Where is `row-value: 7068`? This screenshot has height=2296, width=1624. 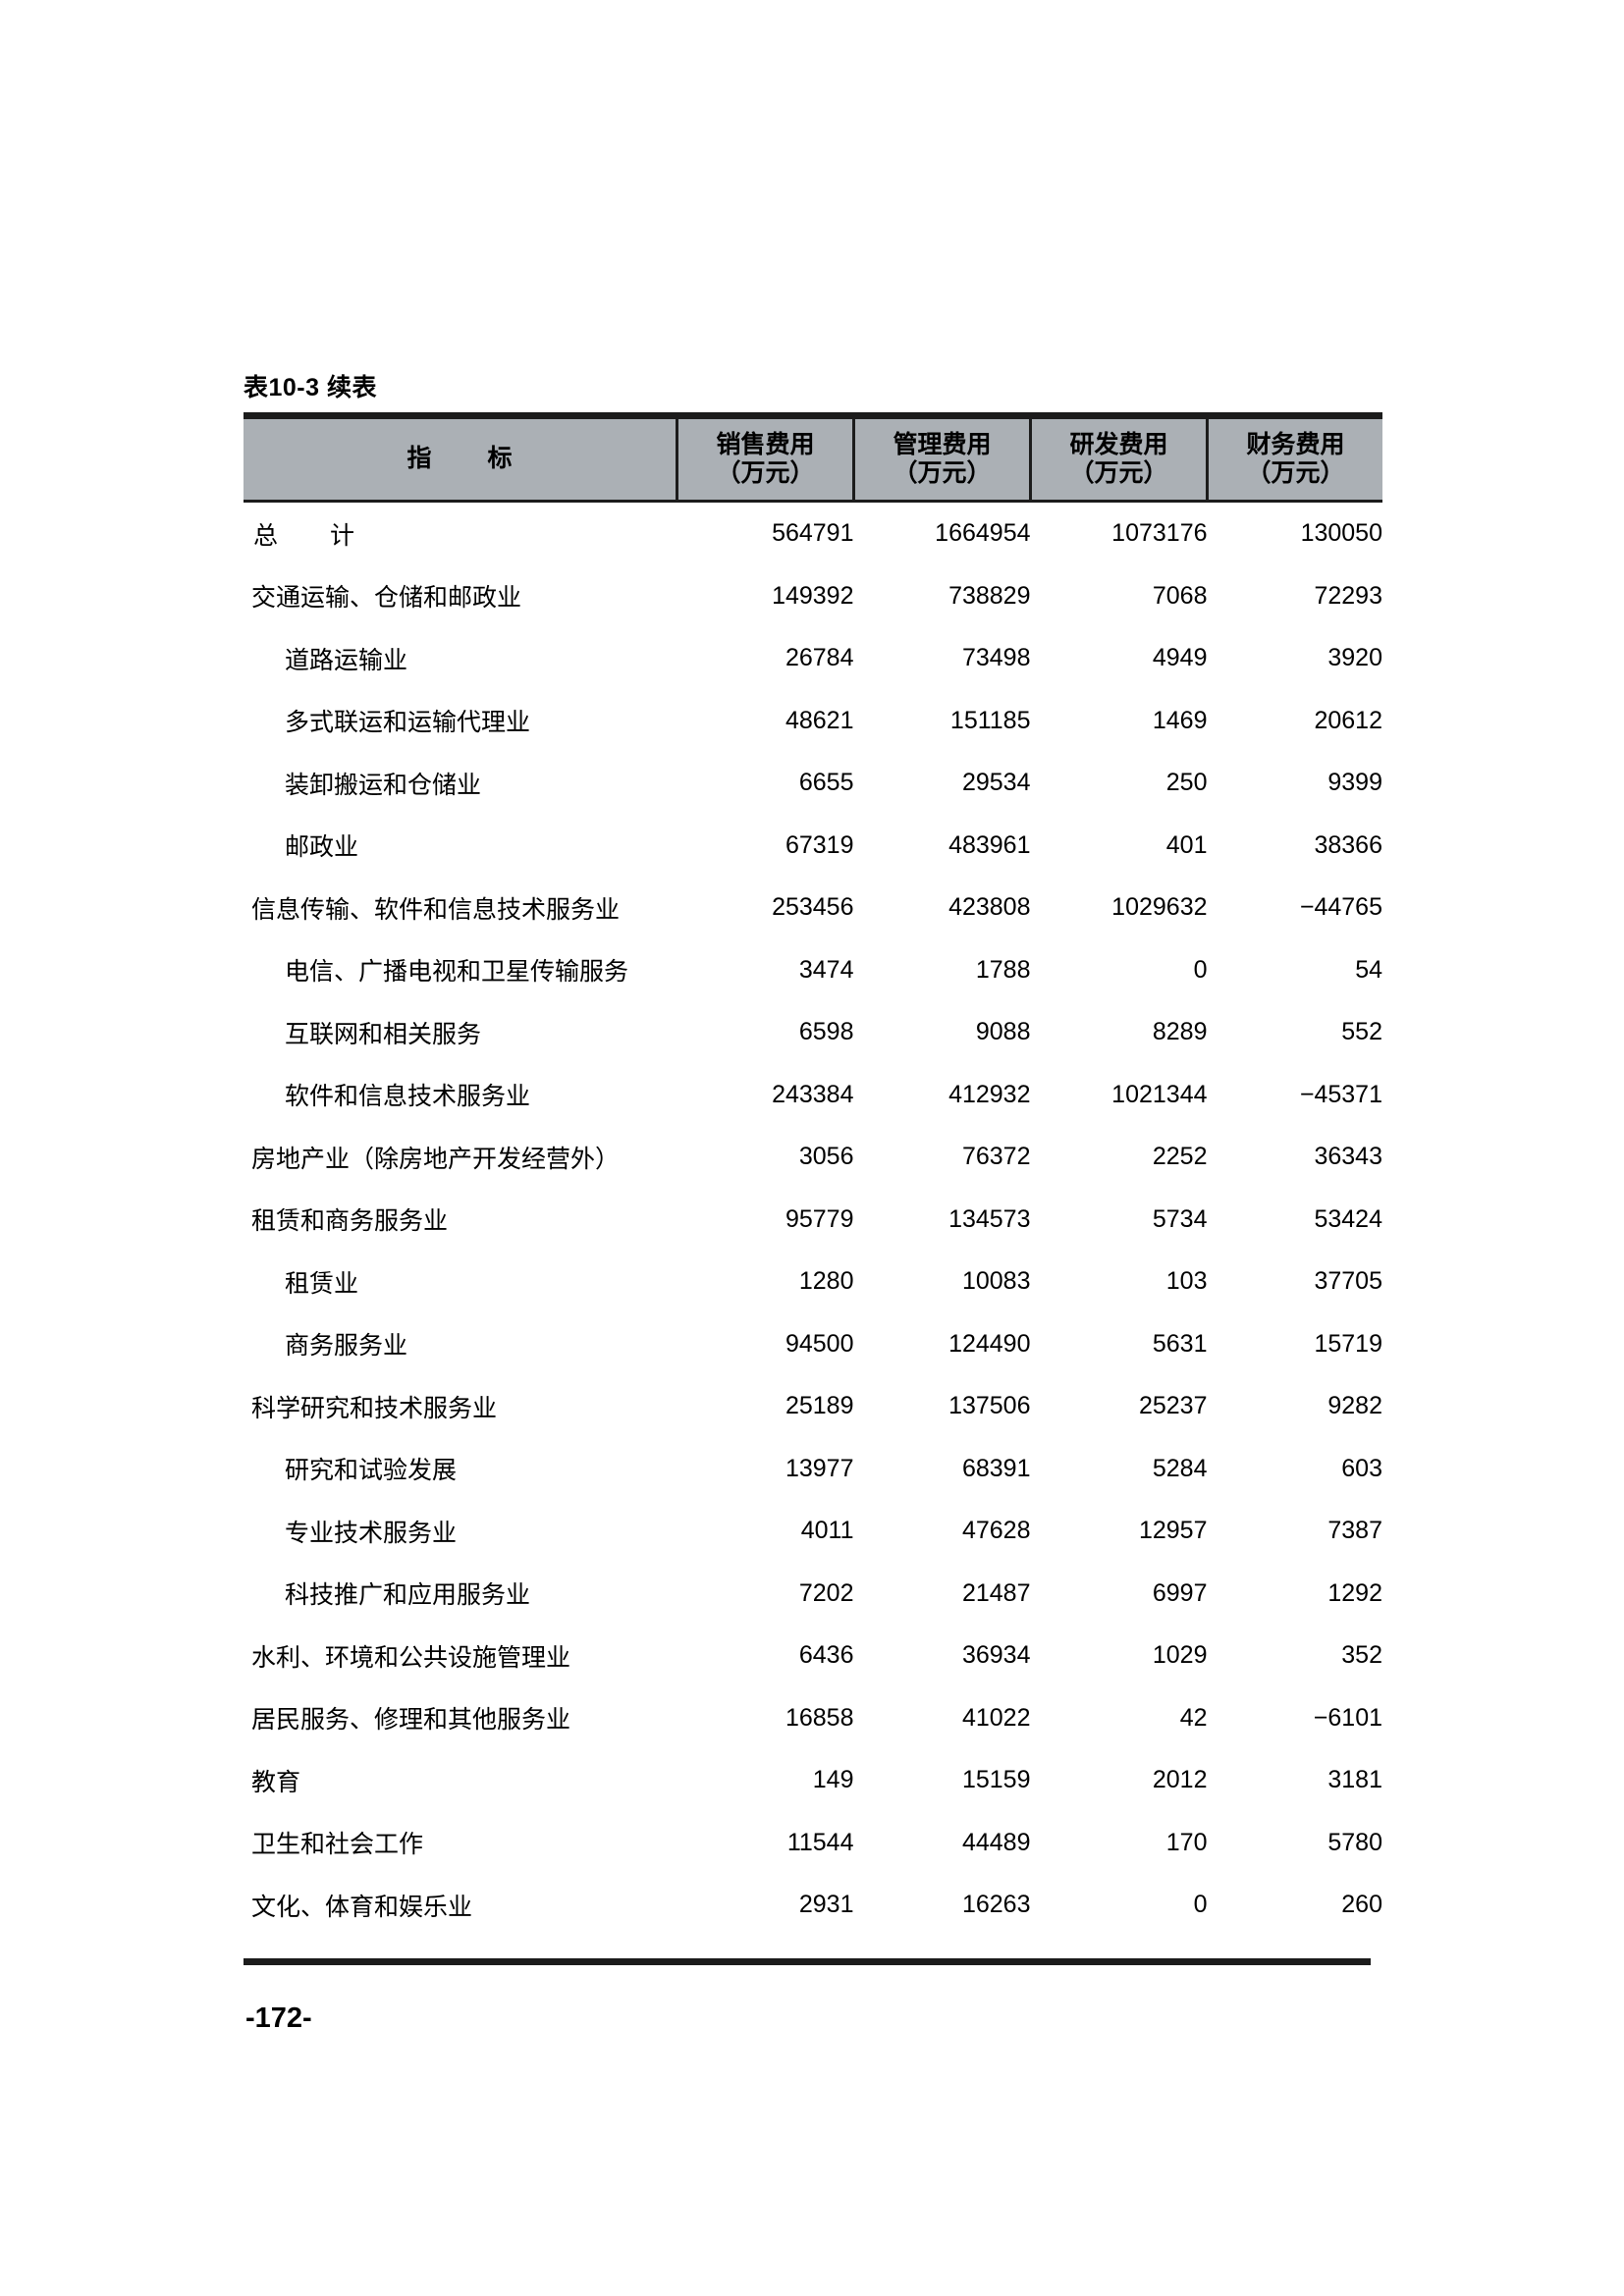
row-value: 7068 is located at coordinates (1180, 596).